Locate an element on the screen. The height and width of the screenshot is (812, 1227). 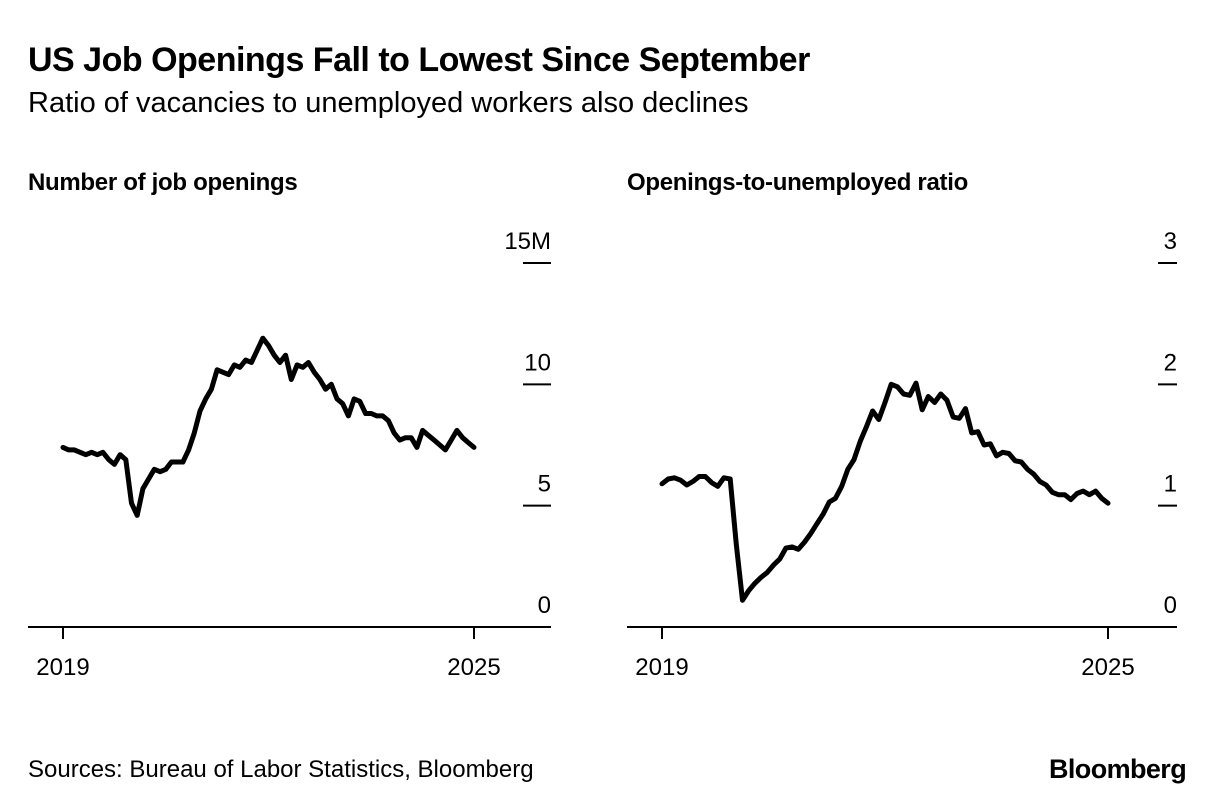
ratio-y-tick-label-0: 0 is located at coordinates (1170, 605).